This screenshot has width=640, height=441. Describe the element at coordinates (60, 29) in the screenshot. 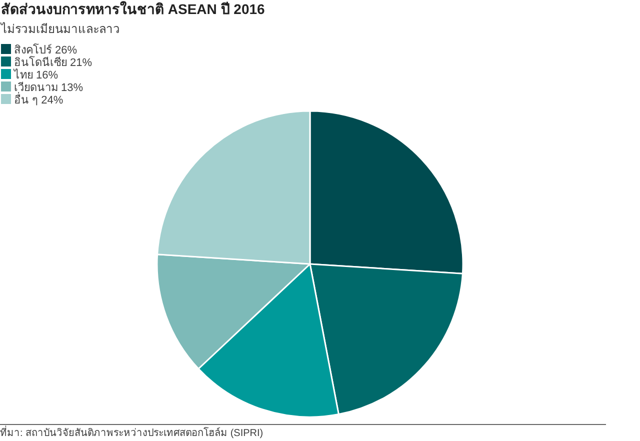

I see `chart-subtitle: ไม่รวมเมียนมาและลาว` at that location.